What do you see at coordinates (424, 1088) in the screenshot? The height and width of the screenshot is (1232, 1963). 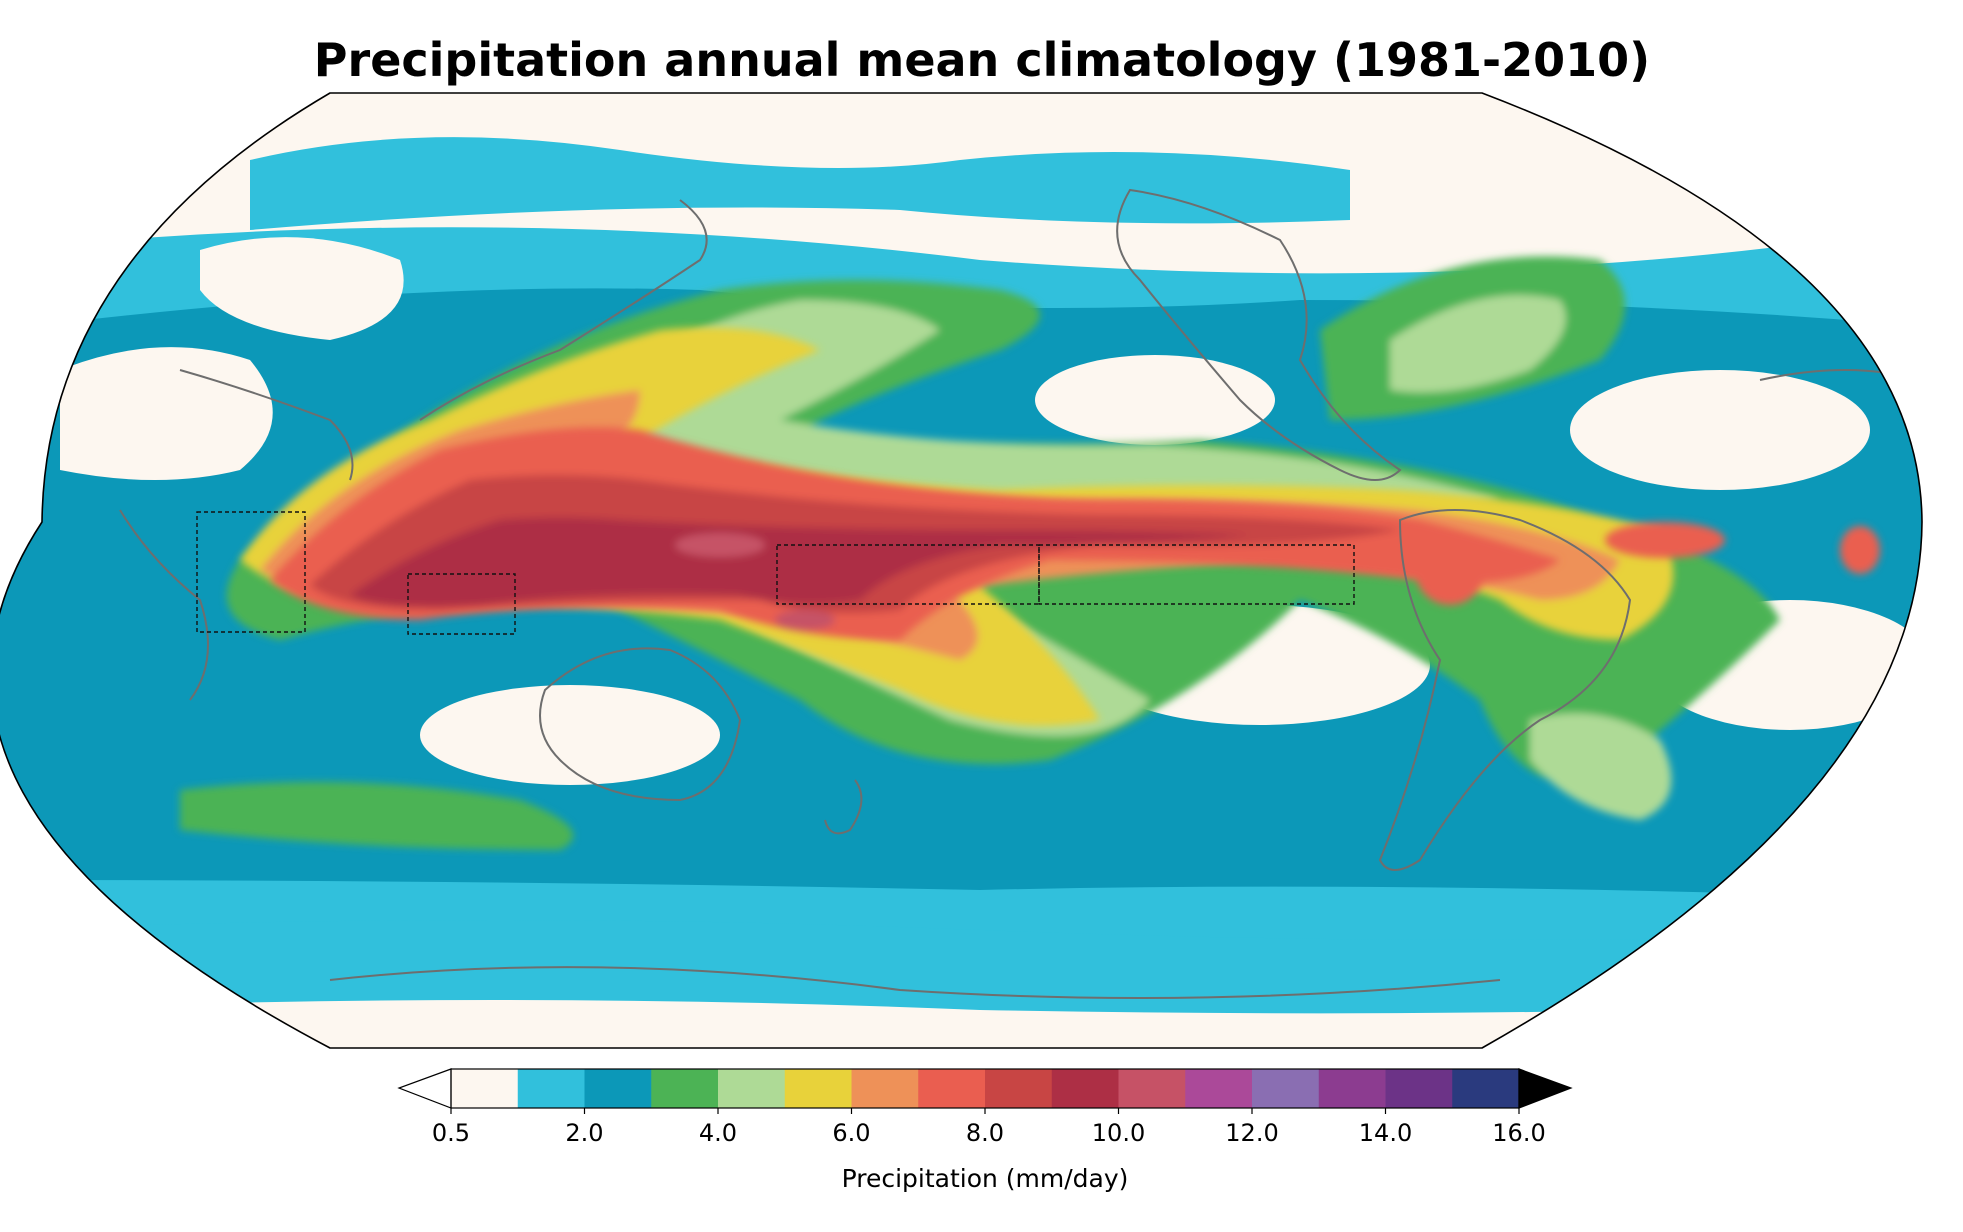 I see `colorbar-extend-low` at bounding box center [424, 1088].